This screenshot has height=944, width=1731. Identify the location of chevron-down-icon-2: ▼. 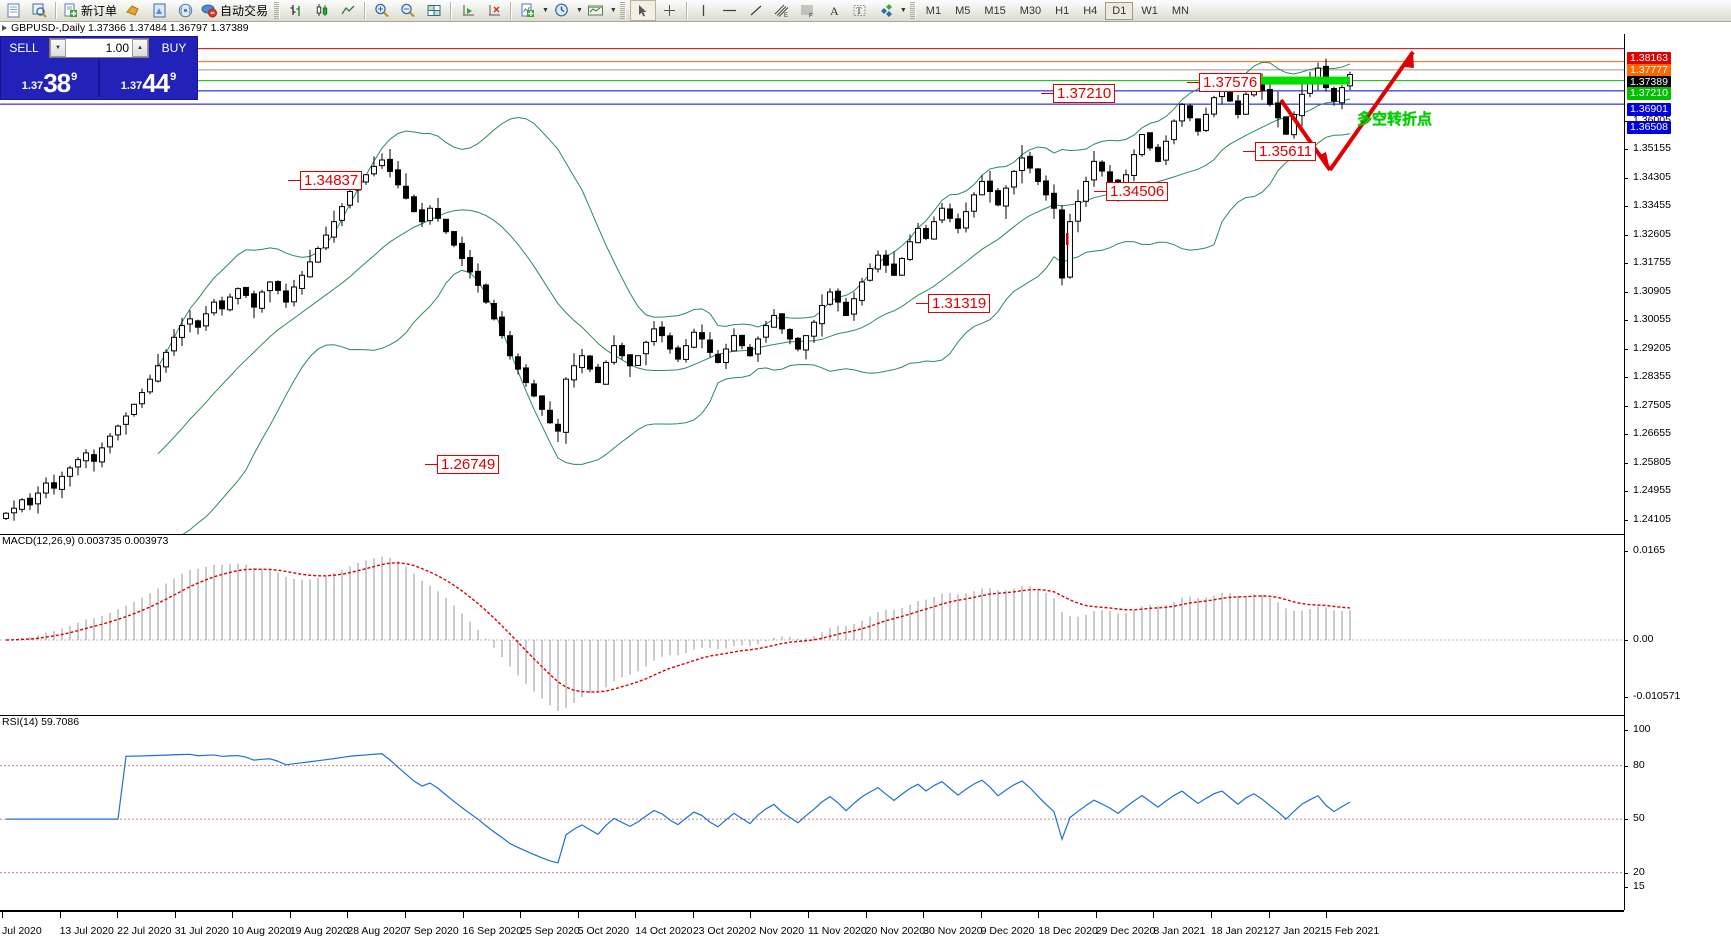
(579, 10).